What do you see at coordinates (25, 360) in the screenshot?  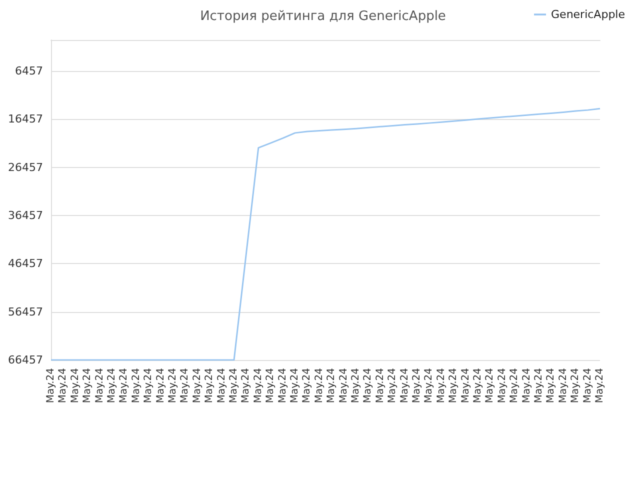 I see `y-tick-label: 66457` at bounding box center [25, 360].